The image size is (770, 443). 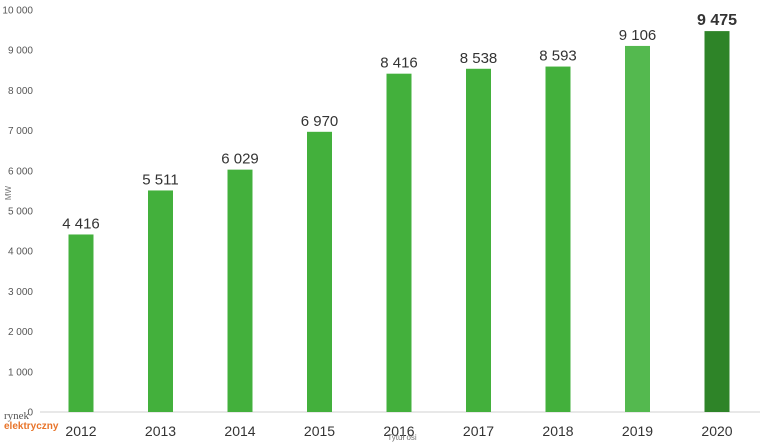 What do you see at coordinates (20, 131) in the screenshot?
I see `y-tick-label: 7 000` at bounding box center [20, 131].